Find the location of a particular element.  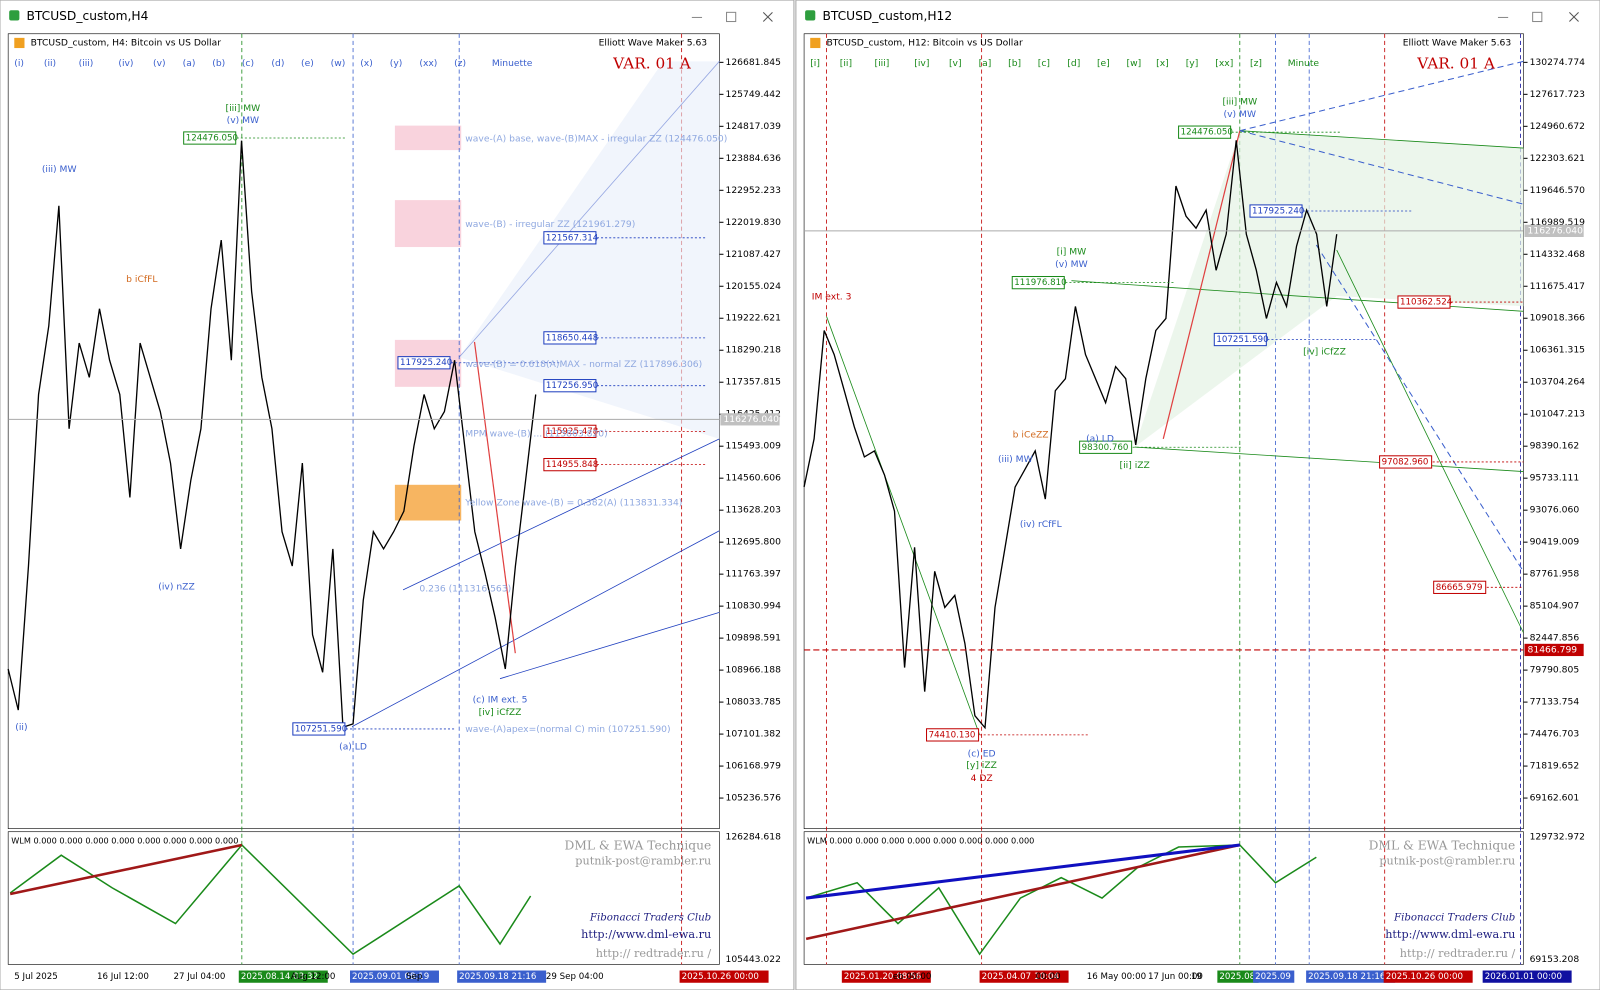

level-label: 74410.130 is located at coordinates (952, 735).